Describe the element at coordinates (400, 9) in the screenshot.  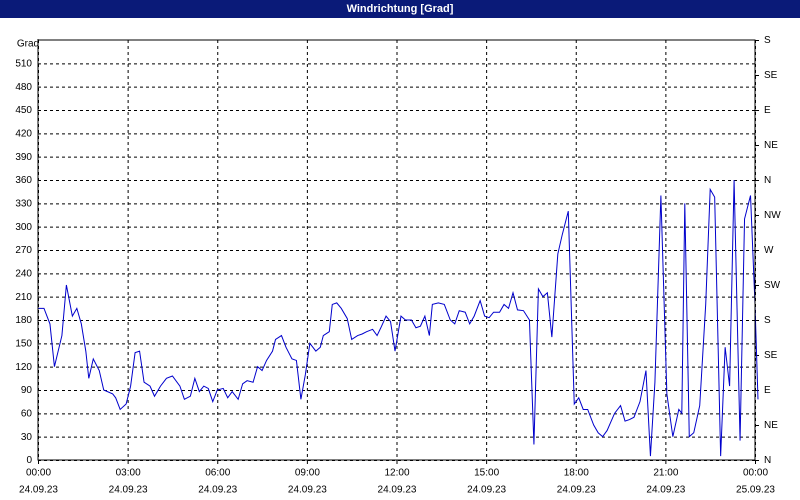
I see `title-bar: Windrichtung [Grad]` at that location.